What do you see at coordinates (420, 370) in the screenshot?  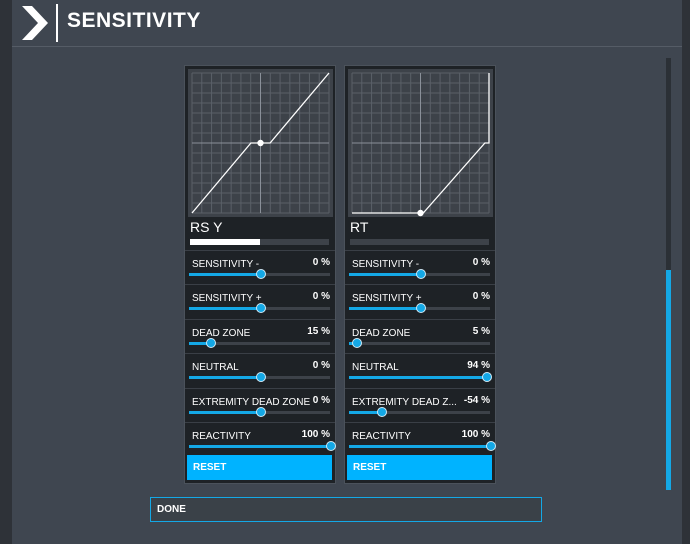 I see `param-row-neutral: NEUTRAL 94 %` at bounding box center [420, 370].